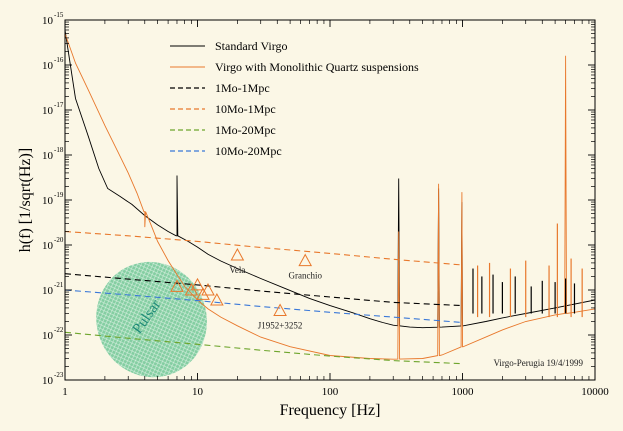  I want to click on y-tick-label-6: 10, so click(48, 291).